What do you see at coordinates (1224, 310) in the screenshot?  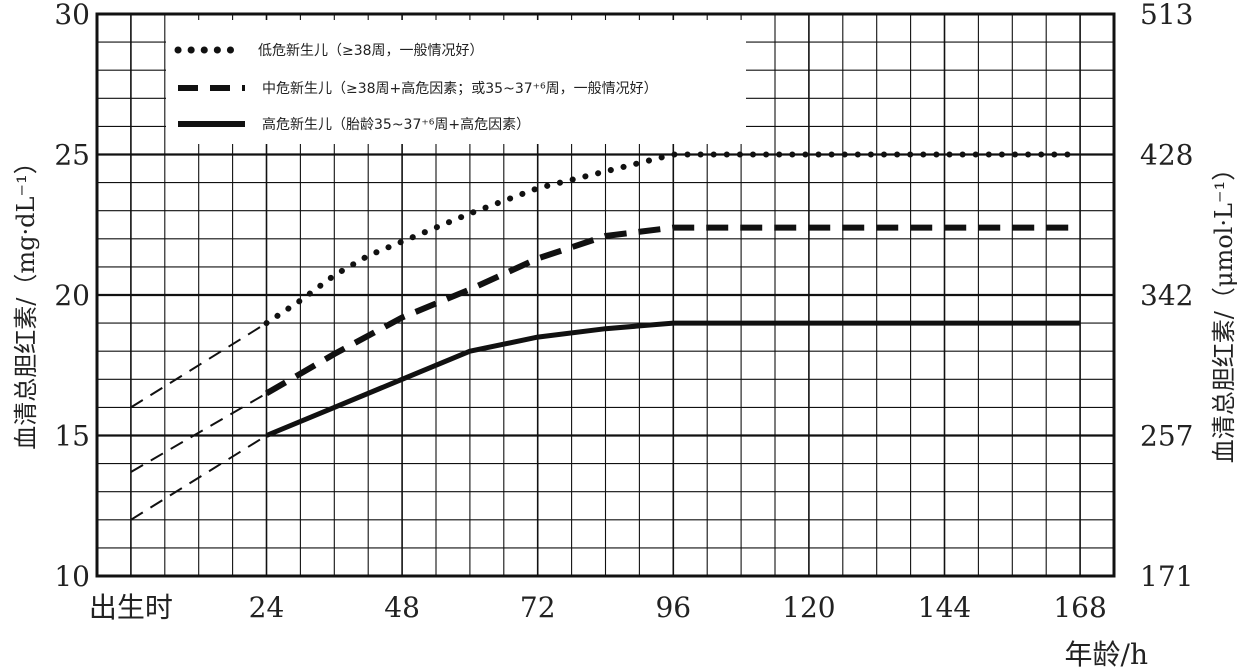 I see `y-axis-label-right: 血清总胆红素/（μmol·L⁻¹）` at bounding box center [1224, 310].